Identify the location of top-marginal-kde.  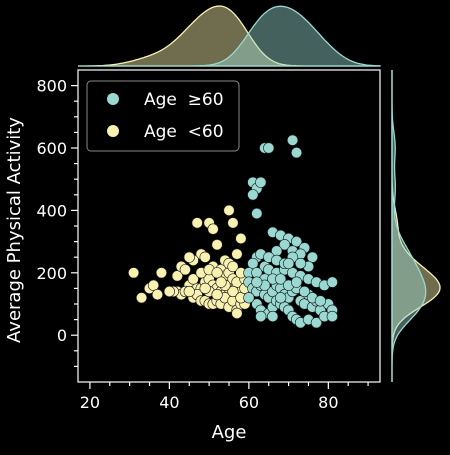
(229, 36).